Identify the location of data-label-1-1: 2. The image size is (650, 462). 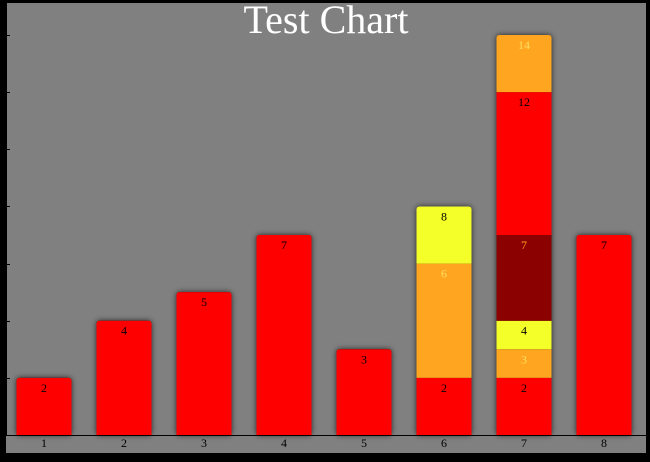
(44, 388).